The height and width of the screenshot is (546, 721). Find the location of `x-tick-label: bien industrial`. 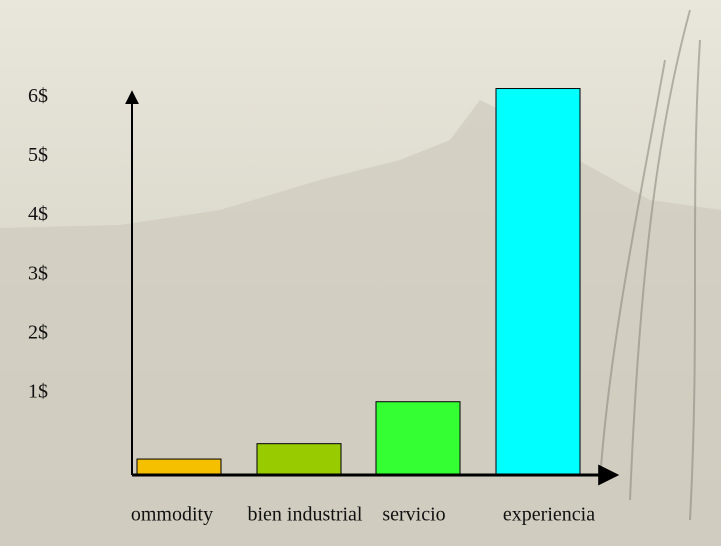

x-tick-label: bien industrial is located at coordinates (305, 515).